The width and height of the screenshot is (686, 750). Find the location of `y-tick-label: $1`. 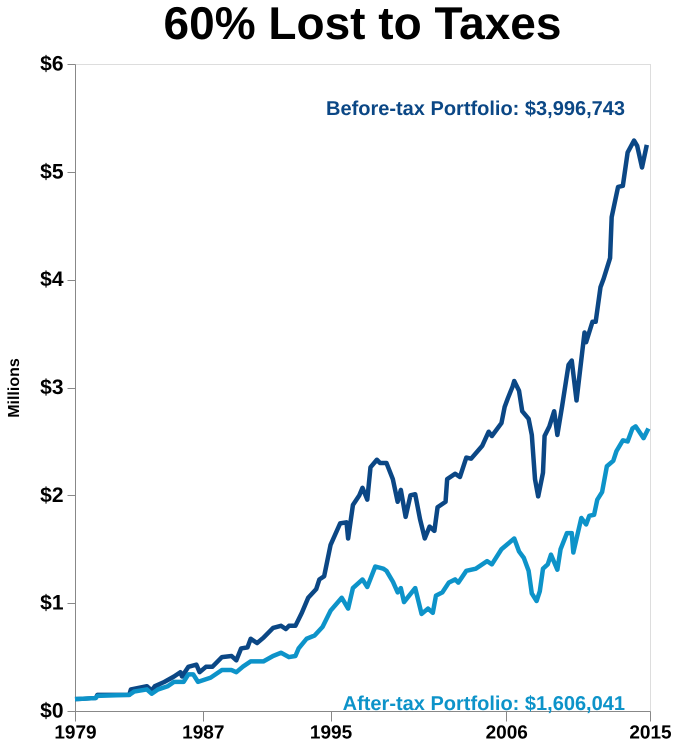

y-tick-label: $1 is located at coordinates (52, 603).